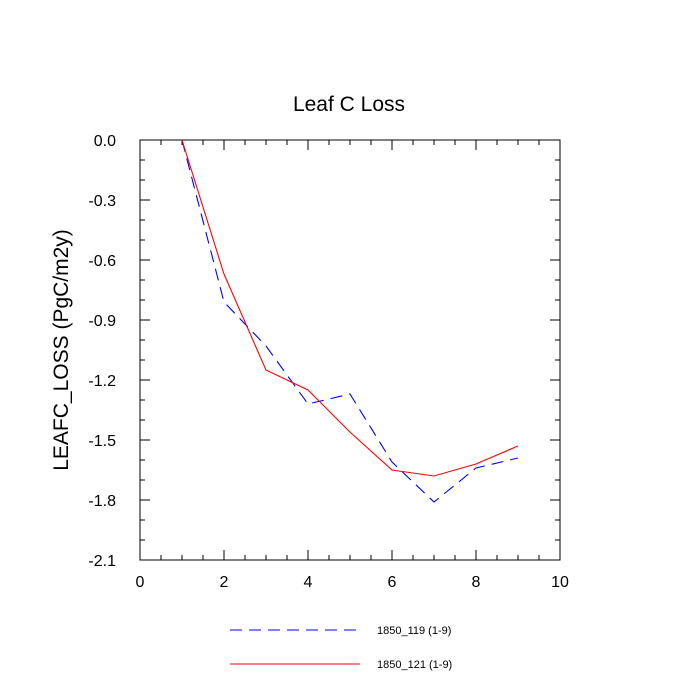 The image size is (700, 700). What do you see at coordinates (341, 648) in the screenshot?
I see `legend: 1850_119 (1-9) 1850_121 (1-9)` at bounding box center [341, 648].